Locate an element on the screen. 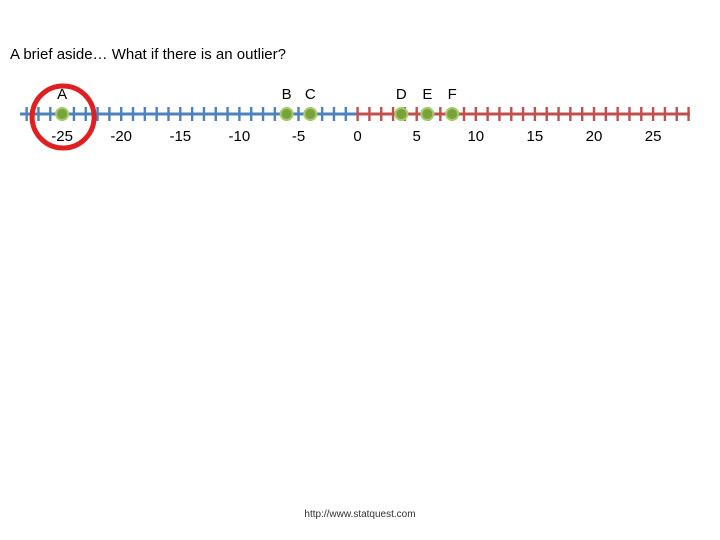 The image size is (720, 540). tick-label: 15 is located at coordinates (535, 136).